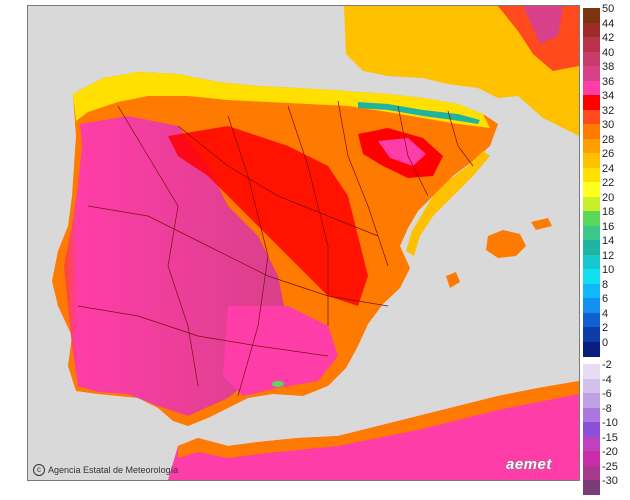  What do you see at coordinates (608, 255) in the screenshot?
I see `legend-label: 12` at bounding box center [608, 255].